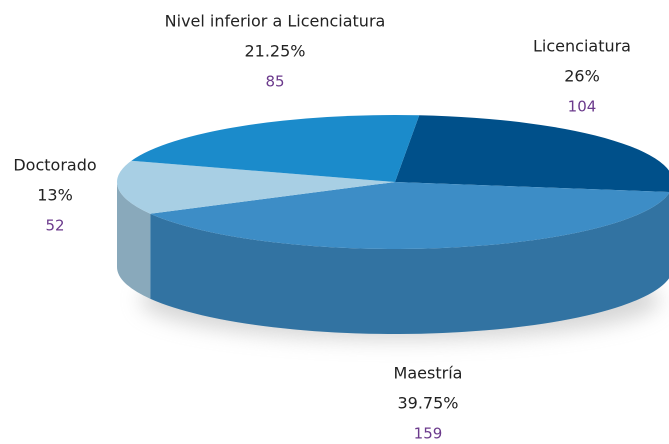  I want to click on slice-percent: 21.25%, so click(274, 51).